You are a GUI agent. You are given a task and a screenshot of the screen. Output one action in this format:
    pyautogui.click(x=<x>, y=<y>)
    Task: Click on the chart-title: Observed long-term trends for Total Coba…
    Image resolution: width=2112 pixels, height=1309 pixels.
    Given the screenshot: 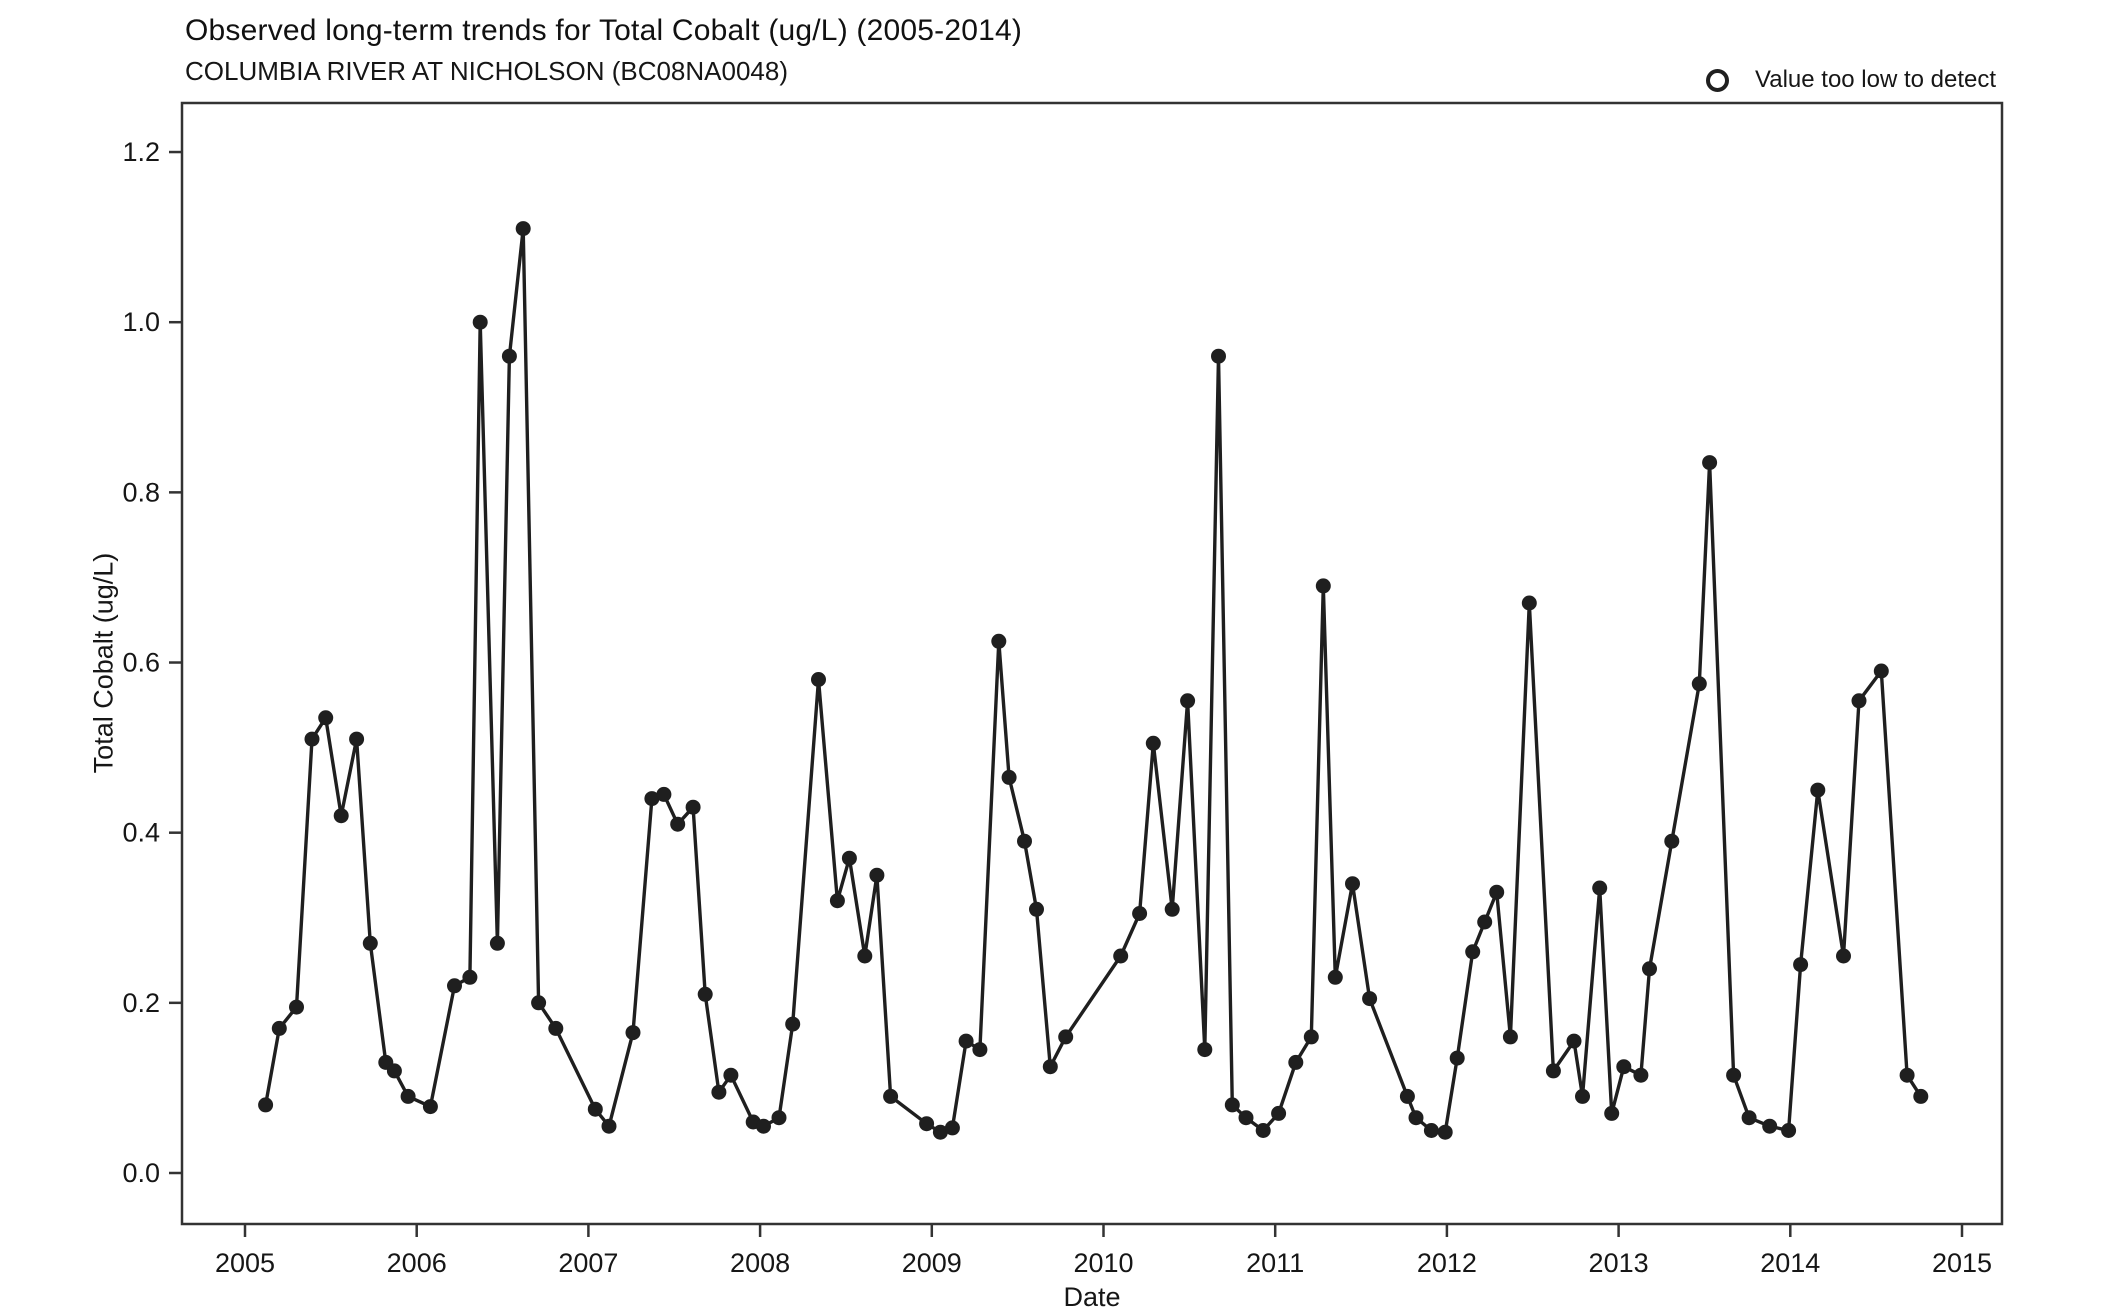 What is the action you would take?
    pyautogui.click(x=604, y=30)
    